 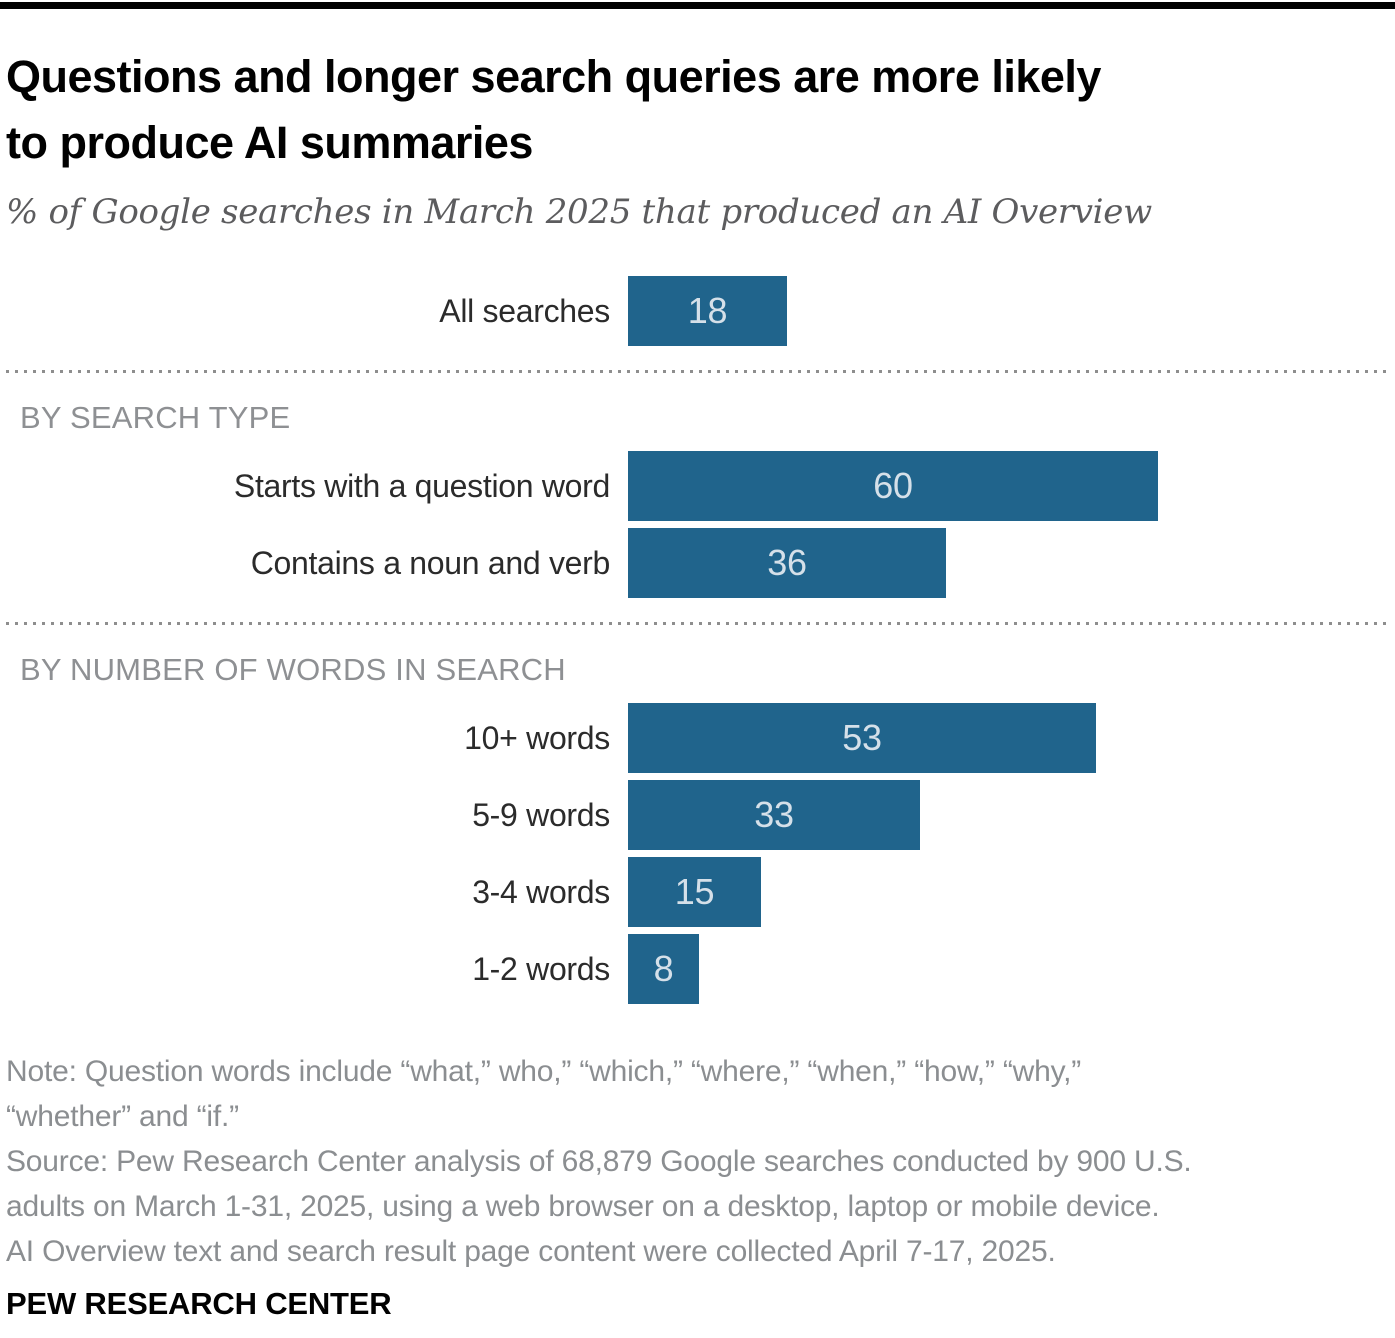 I want to click on bar-row: 1-2 words 8, so click(x=697, y=969).